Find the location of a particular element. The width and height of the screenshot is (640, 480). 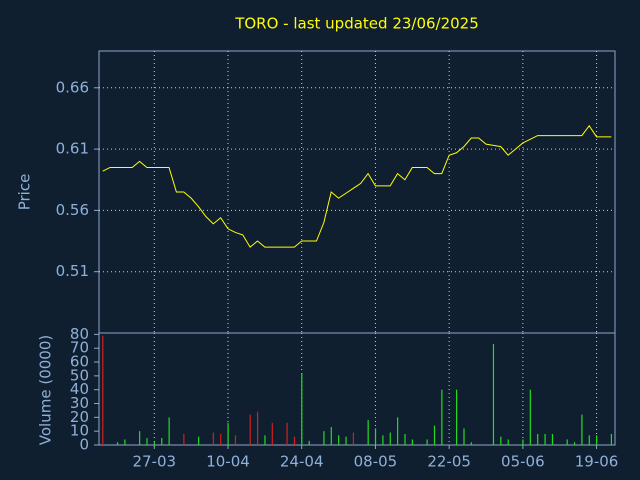

y-tick-label: 0.66 is located at coordinates (72, 87).